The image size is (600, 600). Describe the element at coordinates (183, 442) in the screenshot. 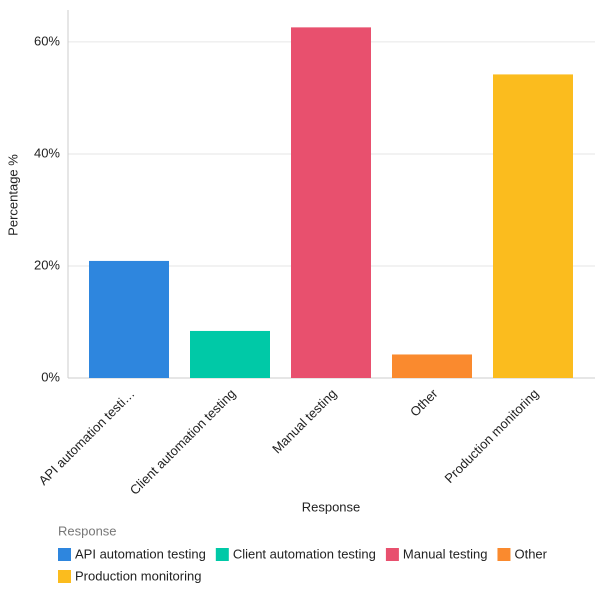

I see `x-tick-label: Client automation testing` at that location.